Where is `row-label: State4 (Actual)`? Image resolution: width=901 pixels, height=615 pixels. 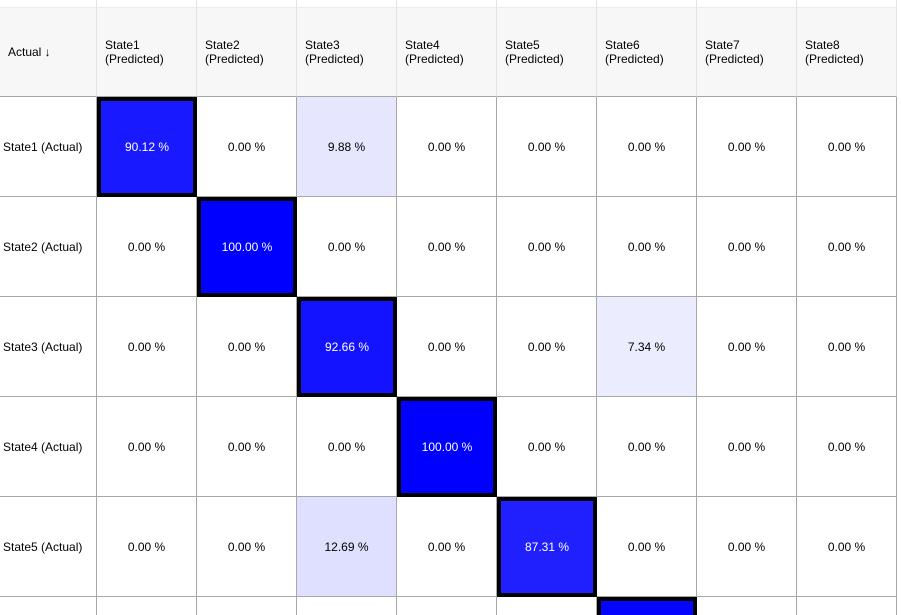
row-label: State4 (Actual) is located at coordinates (48, 447).